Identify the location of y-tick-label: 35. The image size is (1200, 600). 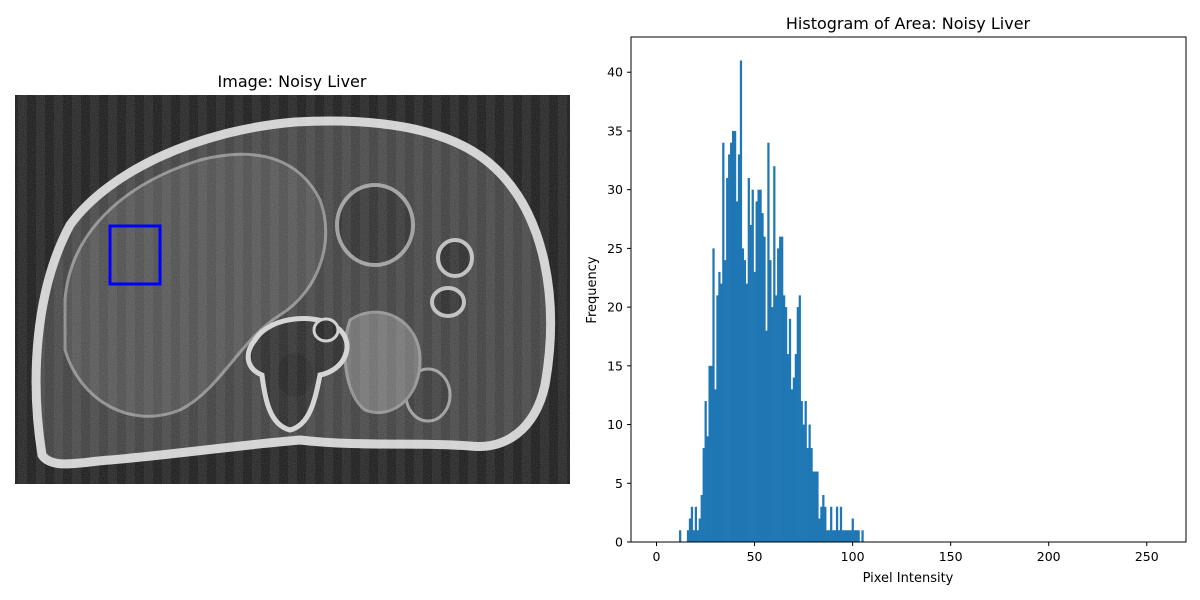
(615, 130).